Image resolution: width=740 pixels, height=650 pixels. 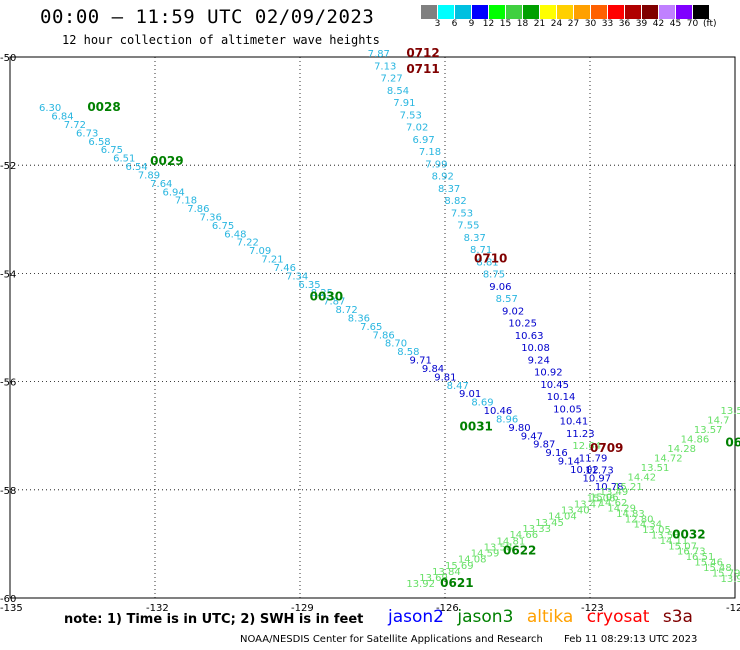 What do you see at coordinates (688, 534) in the screenshot?
I see `pass-time-label: 0032` at bounding box center [688, 534].